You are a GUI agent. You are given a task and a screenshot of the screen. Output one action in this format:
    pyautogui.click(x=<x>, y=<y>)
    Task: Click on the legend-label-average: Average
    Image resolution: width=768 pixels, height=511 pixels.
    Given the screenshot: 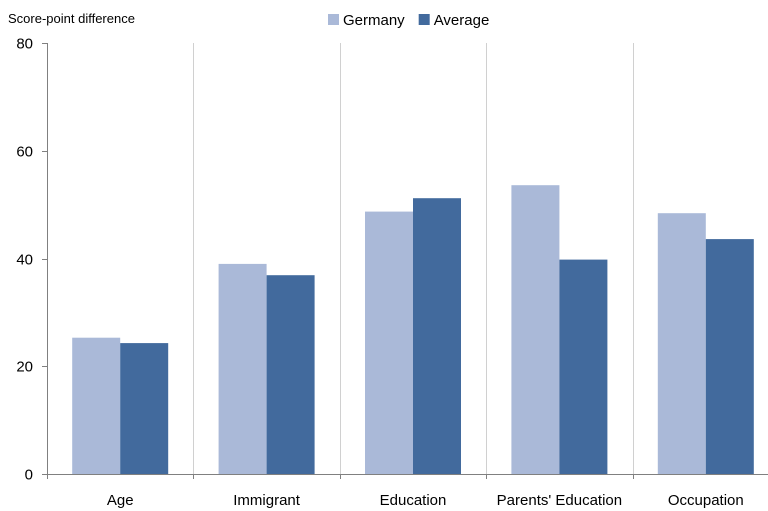 What is the action you would take?
    pyautogui.click(x=462, y=20)
    